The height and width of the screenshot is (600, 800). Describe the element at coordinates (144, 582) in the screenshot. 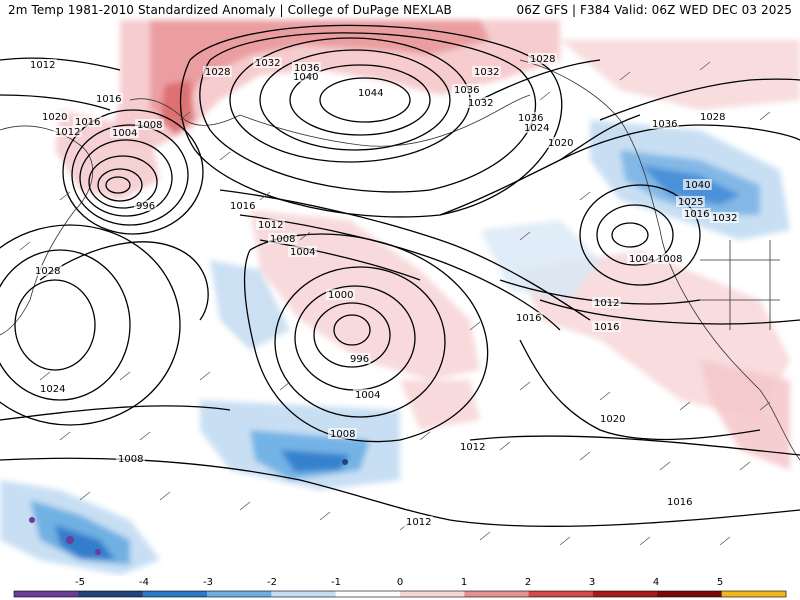

I see `colorbar-tick-label: -4` at that location.